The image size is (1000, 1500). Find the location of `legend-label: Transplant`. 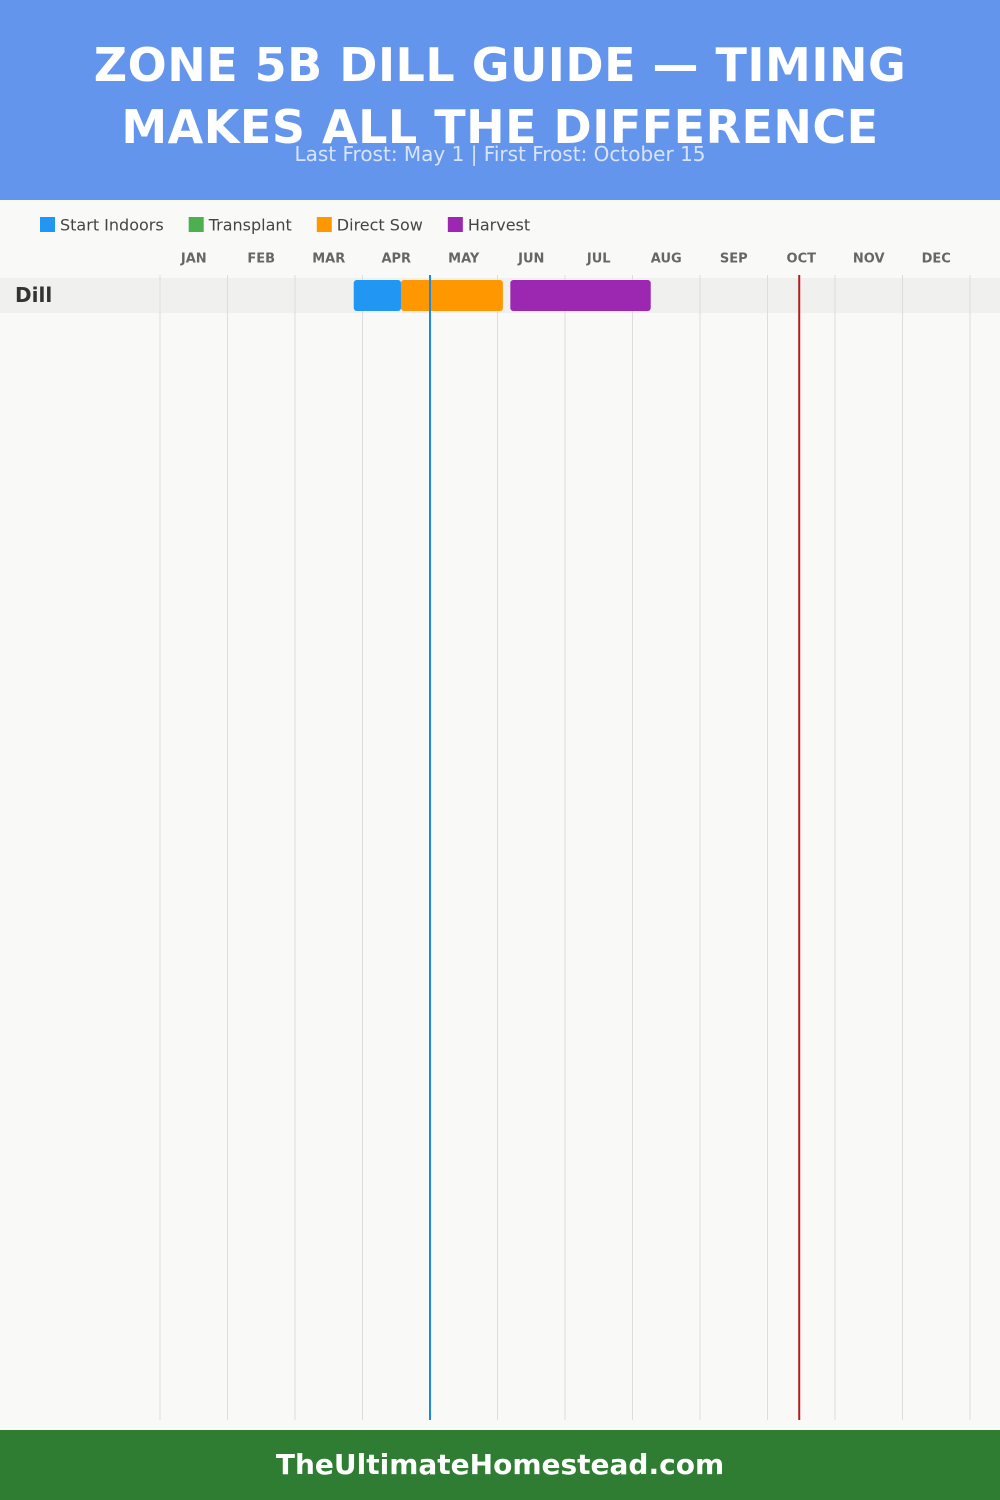

legend-label: Transplant is located at coordinates (250, 225).